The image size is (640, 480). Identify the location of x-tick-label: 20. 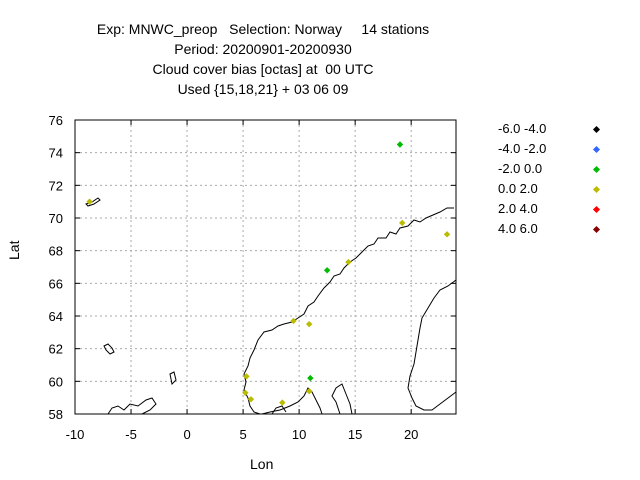
(411, 434).